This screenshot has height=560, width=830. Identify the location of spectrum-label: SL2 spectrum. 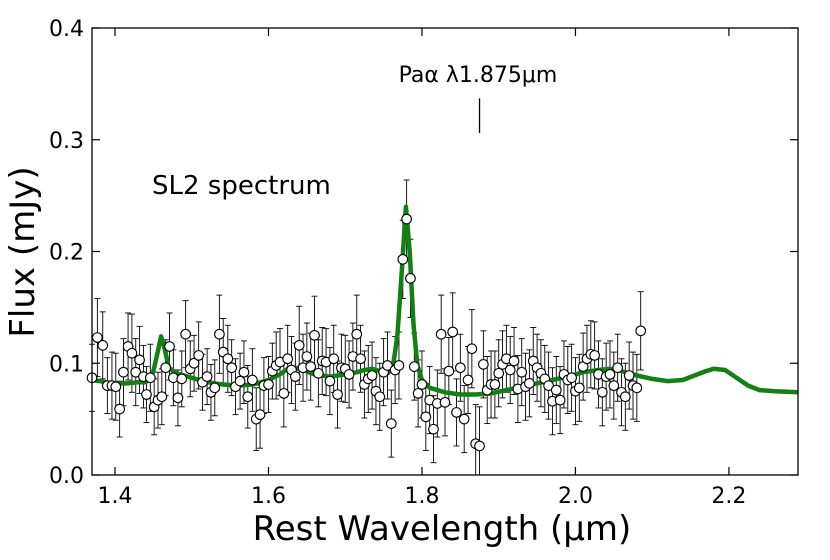
(241, 186).